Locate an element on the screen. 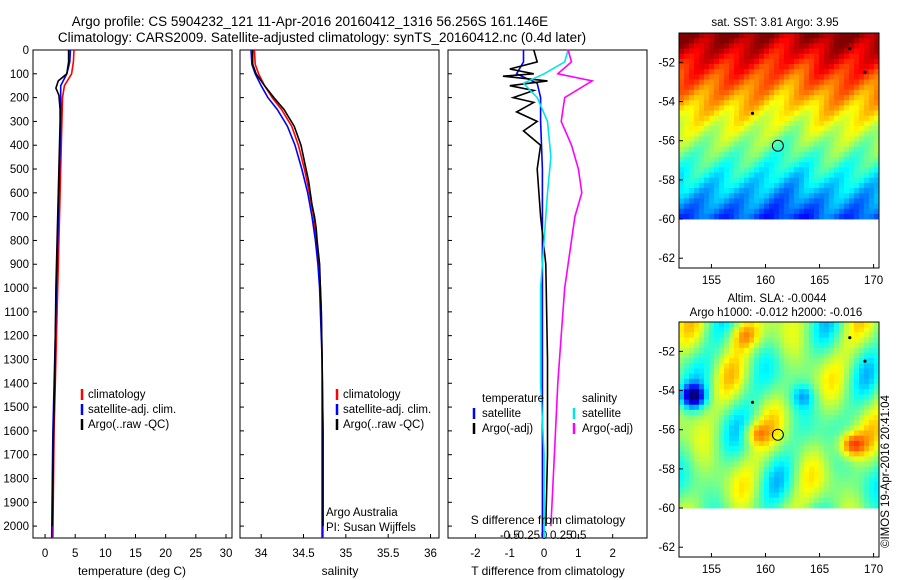 This screenshot has width=900, height=580. y-tick-label: 0 is located at coordinates (26, 51).